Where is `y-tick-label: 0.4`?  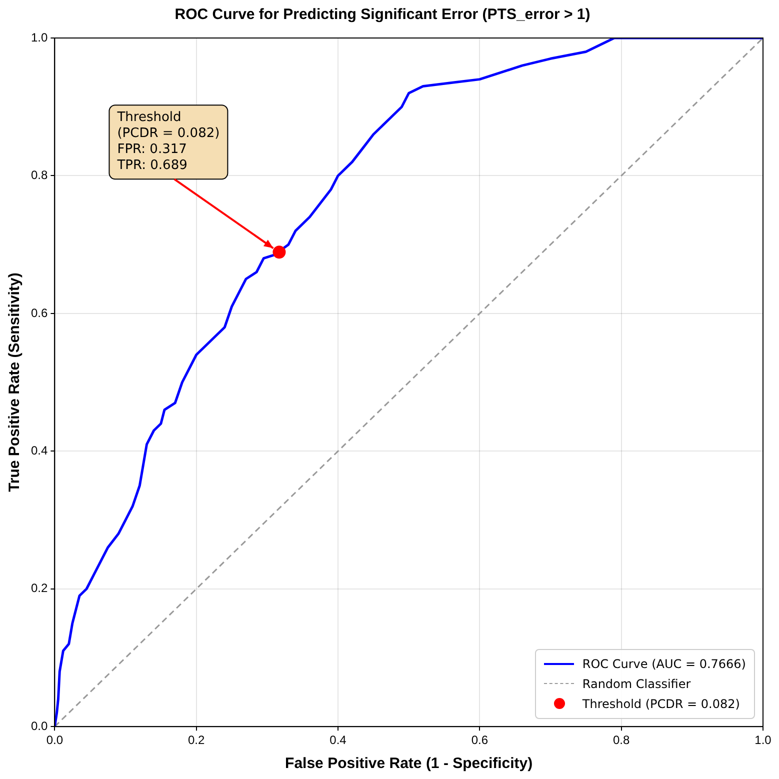
y-tick-label: 0.4 is located at coordinates (39, 450).